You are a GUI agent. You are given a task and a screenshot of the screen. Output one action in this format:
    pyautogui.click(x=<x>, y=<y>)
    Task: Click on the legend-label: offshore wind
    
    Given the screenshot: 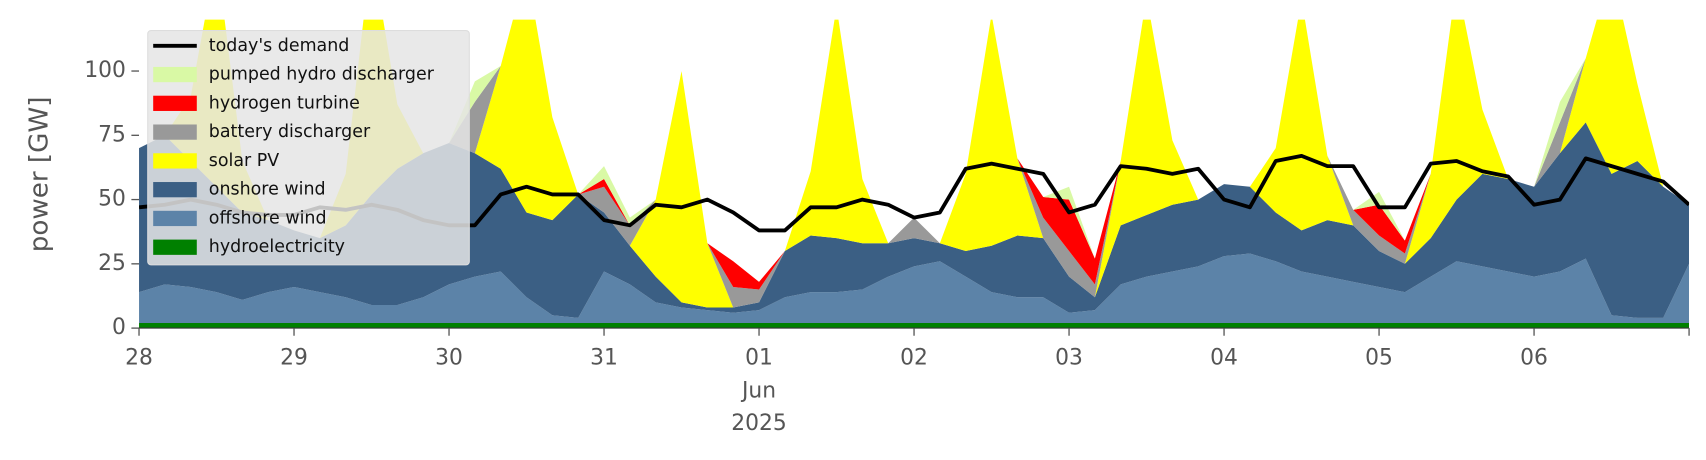 What is the action you would take?
    pyautogui.click(x=268, y=218)
    